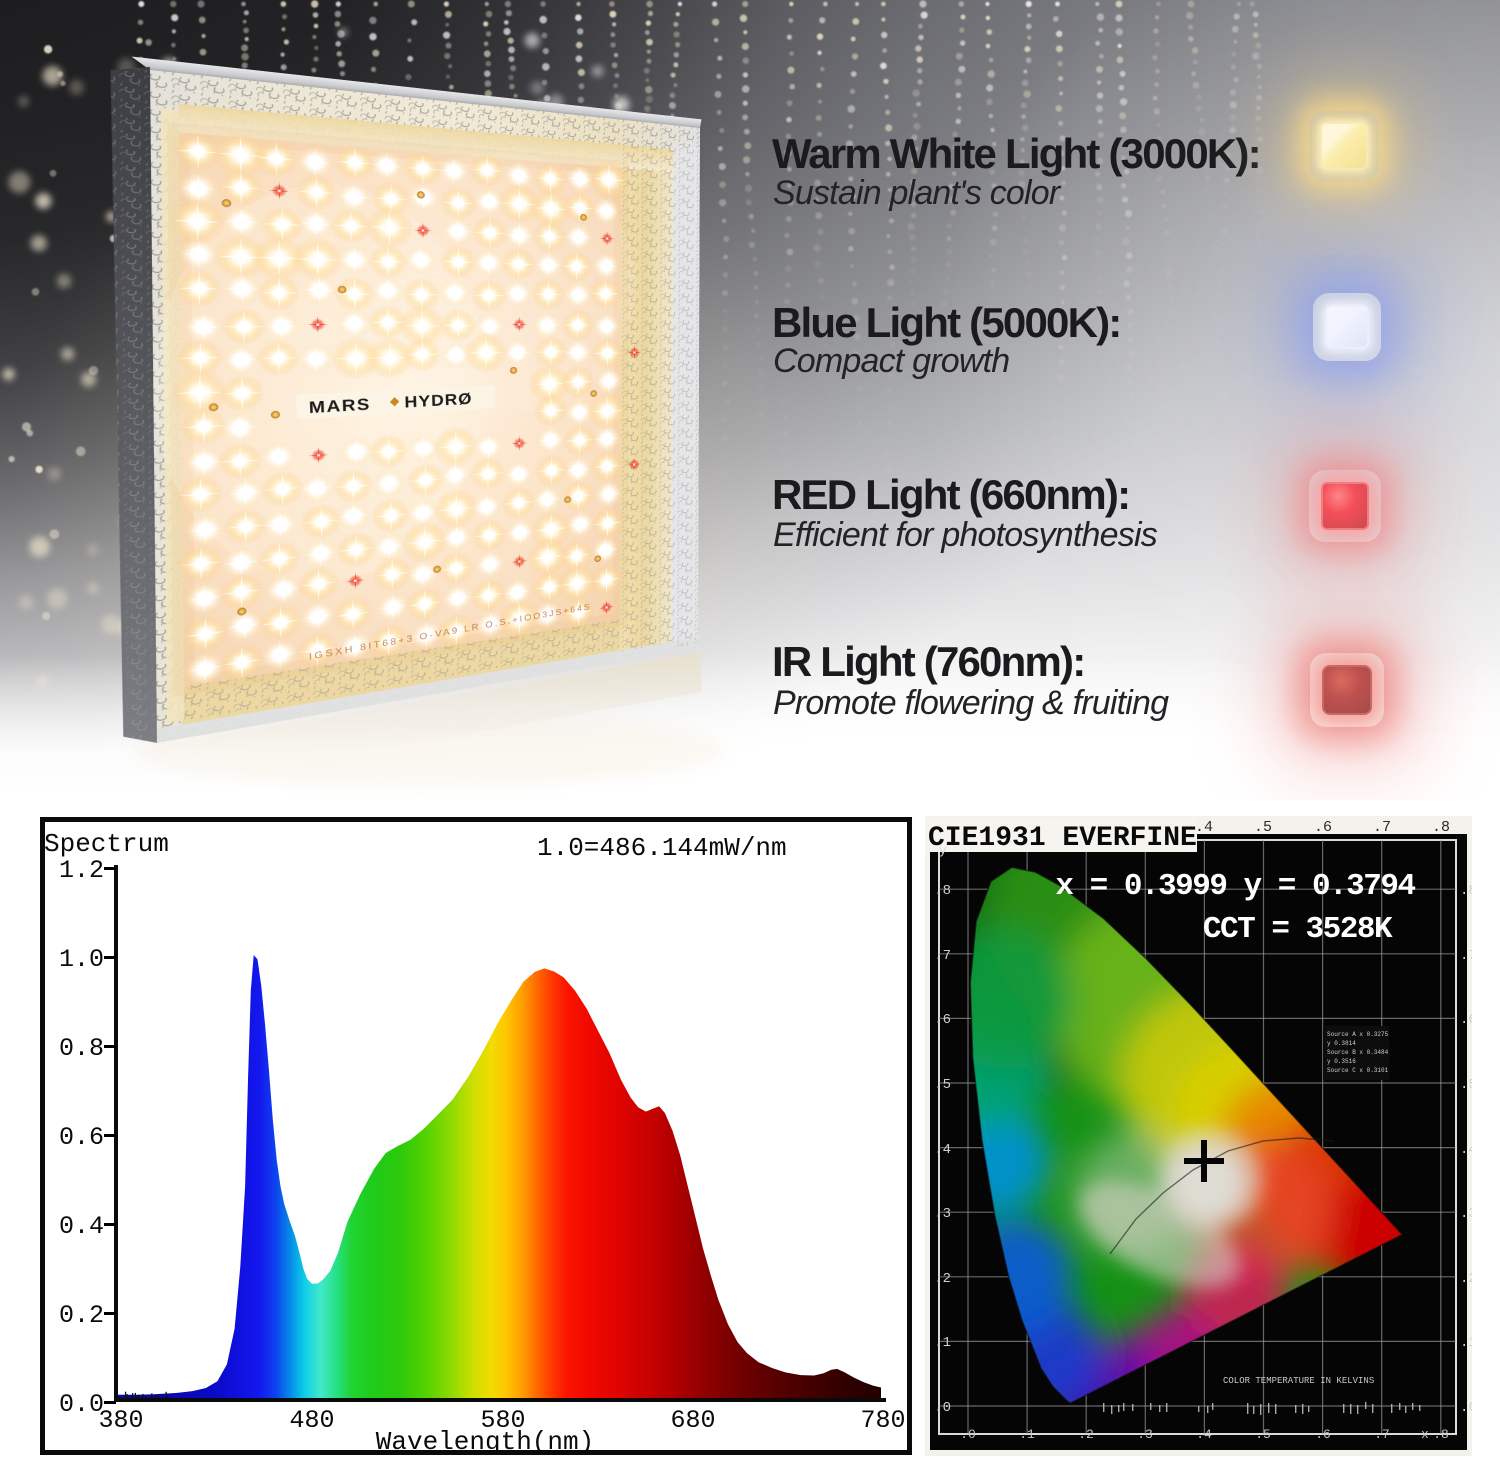  Describe the element at coordinates (1298, 929) in the screenshot. I see `svg-text: CCT = 3528K` at that location.